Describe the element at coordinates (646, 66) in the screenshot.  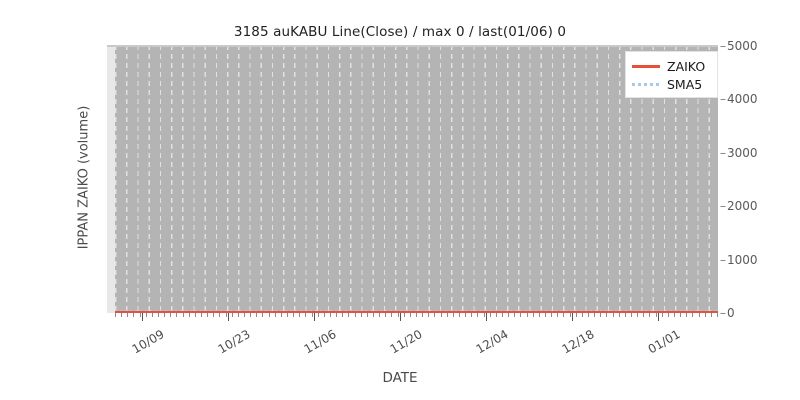
I see `solid-line-swatch-icon` at that location.